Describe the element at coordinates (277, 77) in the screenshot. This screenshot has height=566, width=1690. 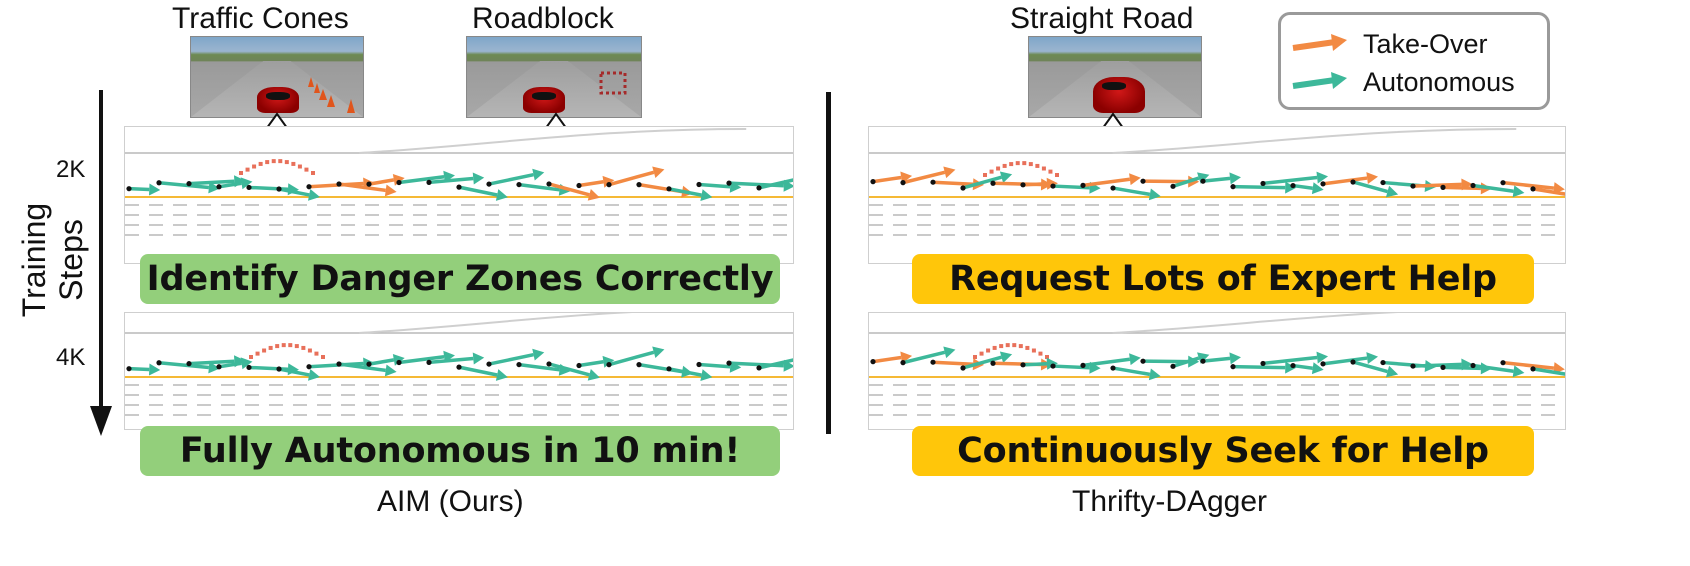
I see `traffic-cones-scene` at that location.